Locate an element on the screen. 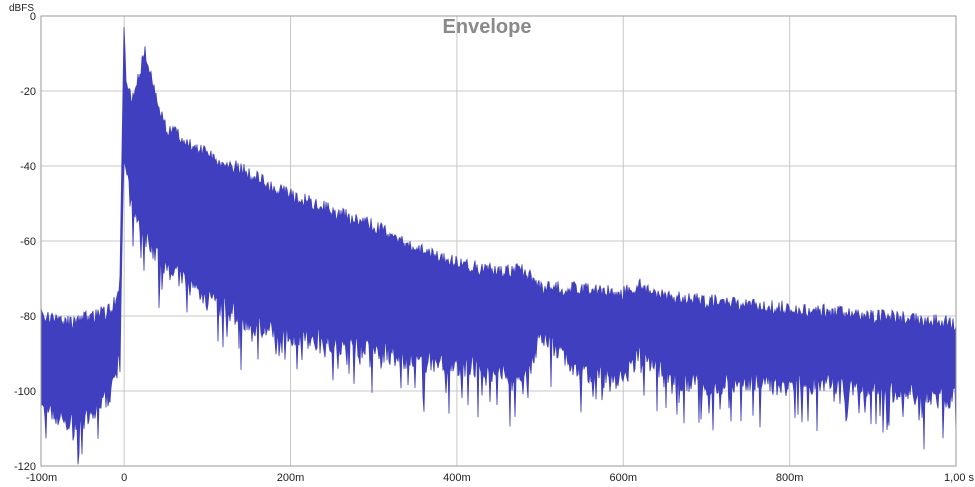  y-tick-label: -60 is located at coordinates (28, 242).